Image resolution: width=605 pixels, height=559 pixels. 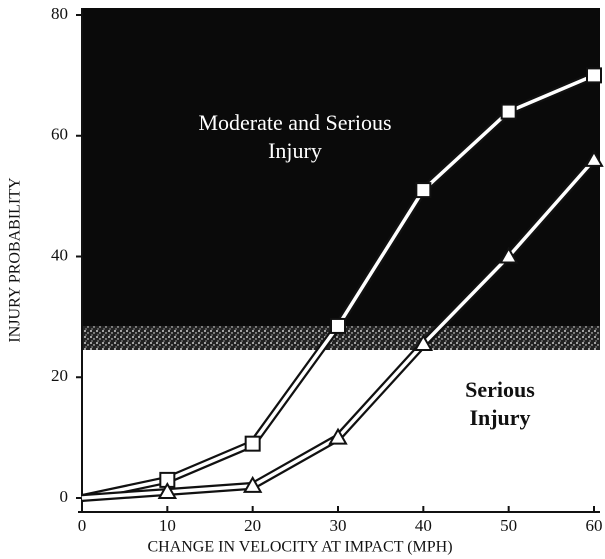 What do you see at coordinates (423, 525) in the screenshot?
I see `x-tick-label: 40` at bounding box center [423, 525].